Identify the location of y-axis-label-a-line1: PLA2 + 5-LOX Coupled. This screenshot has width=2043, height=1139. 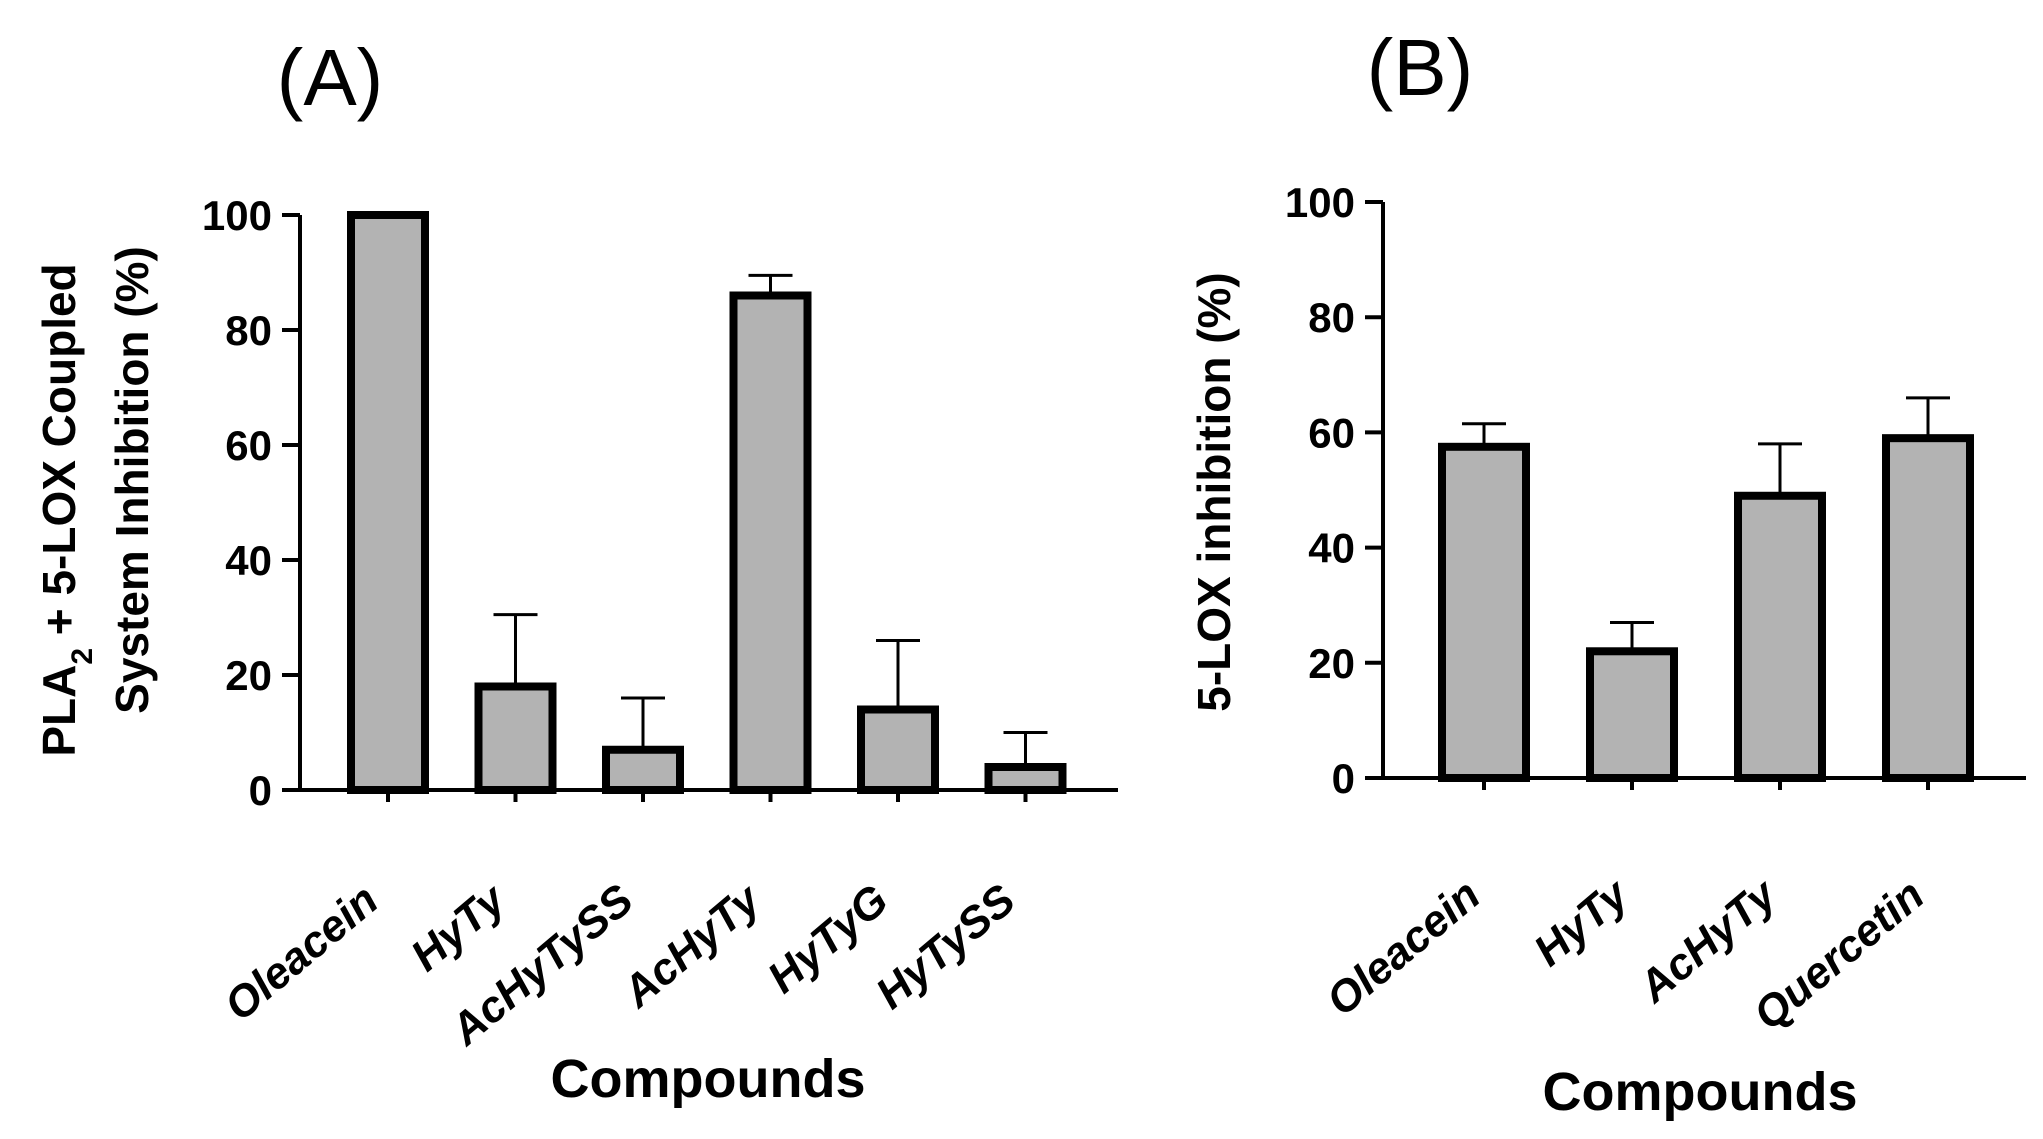
(66, 509).